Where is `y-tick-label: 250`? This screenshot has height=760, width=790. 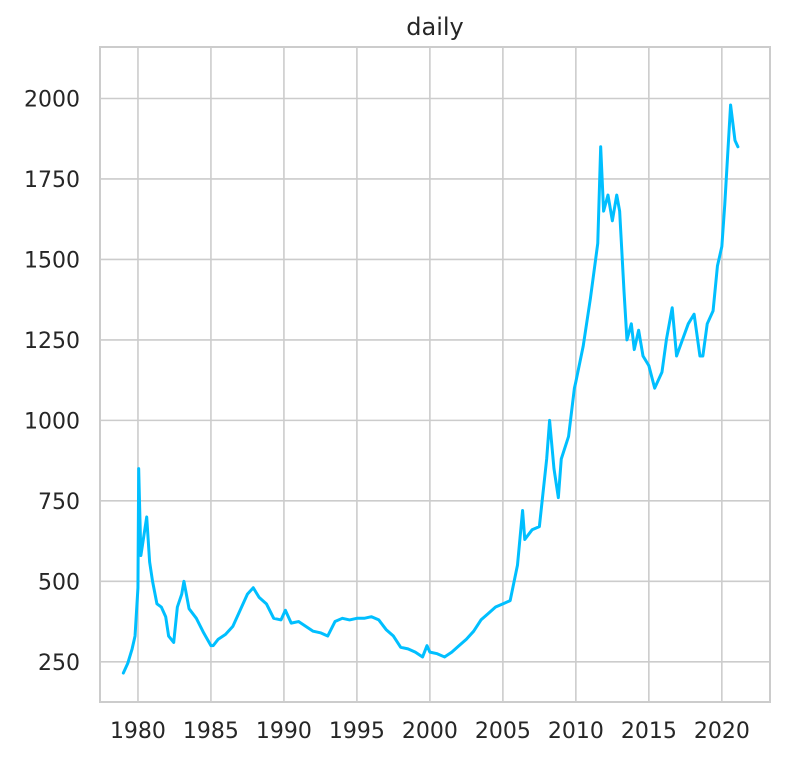 y-tick-label: 250 is located at coordinates (59, 663).